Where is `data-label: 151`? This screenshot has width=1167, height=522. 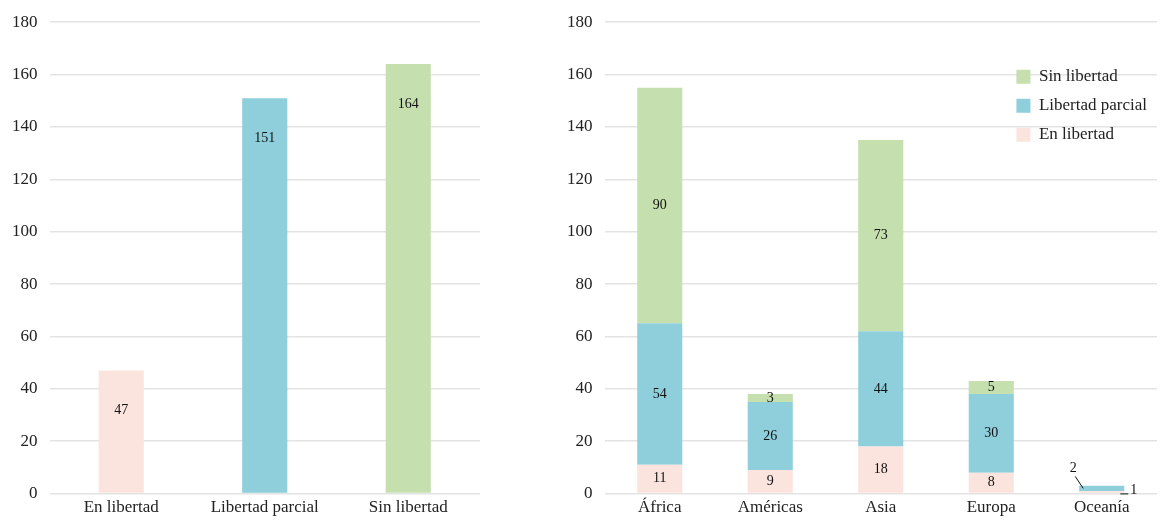
data-label: 151 is located at coordinates (265, 137).